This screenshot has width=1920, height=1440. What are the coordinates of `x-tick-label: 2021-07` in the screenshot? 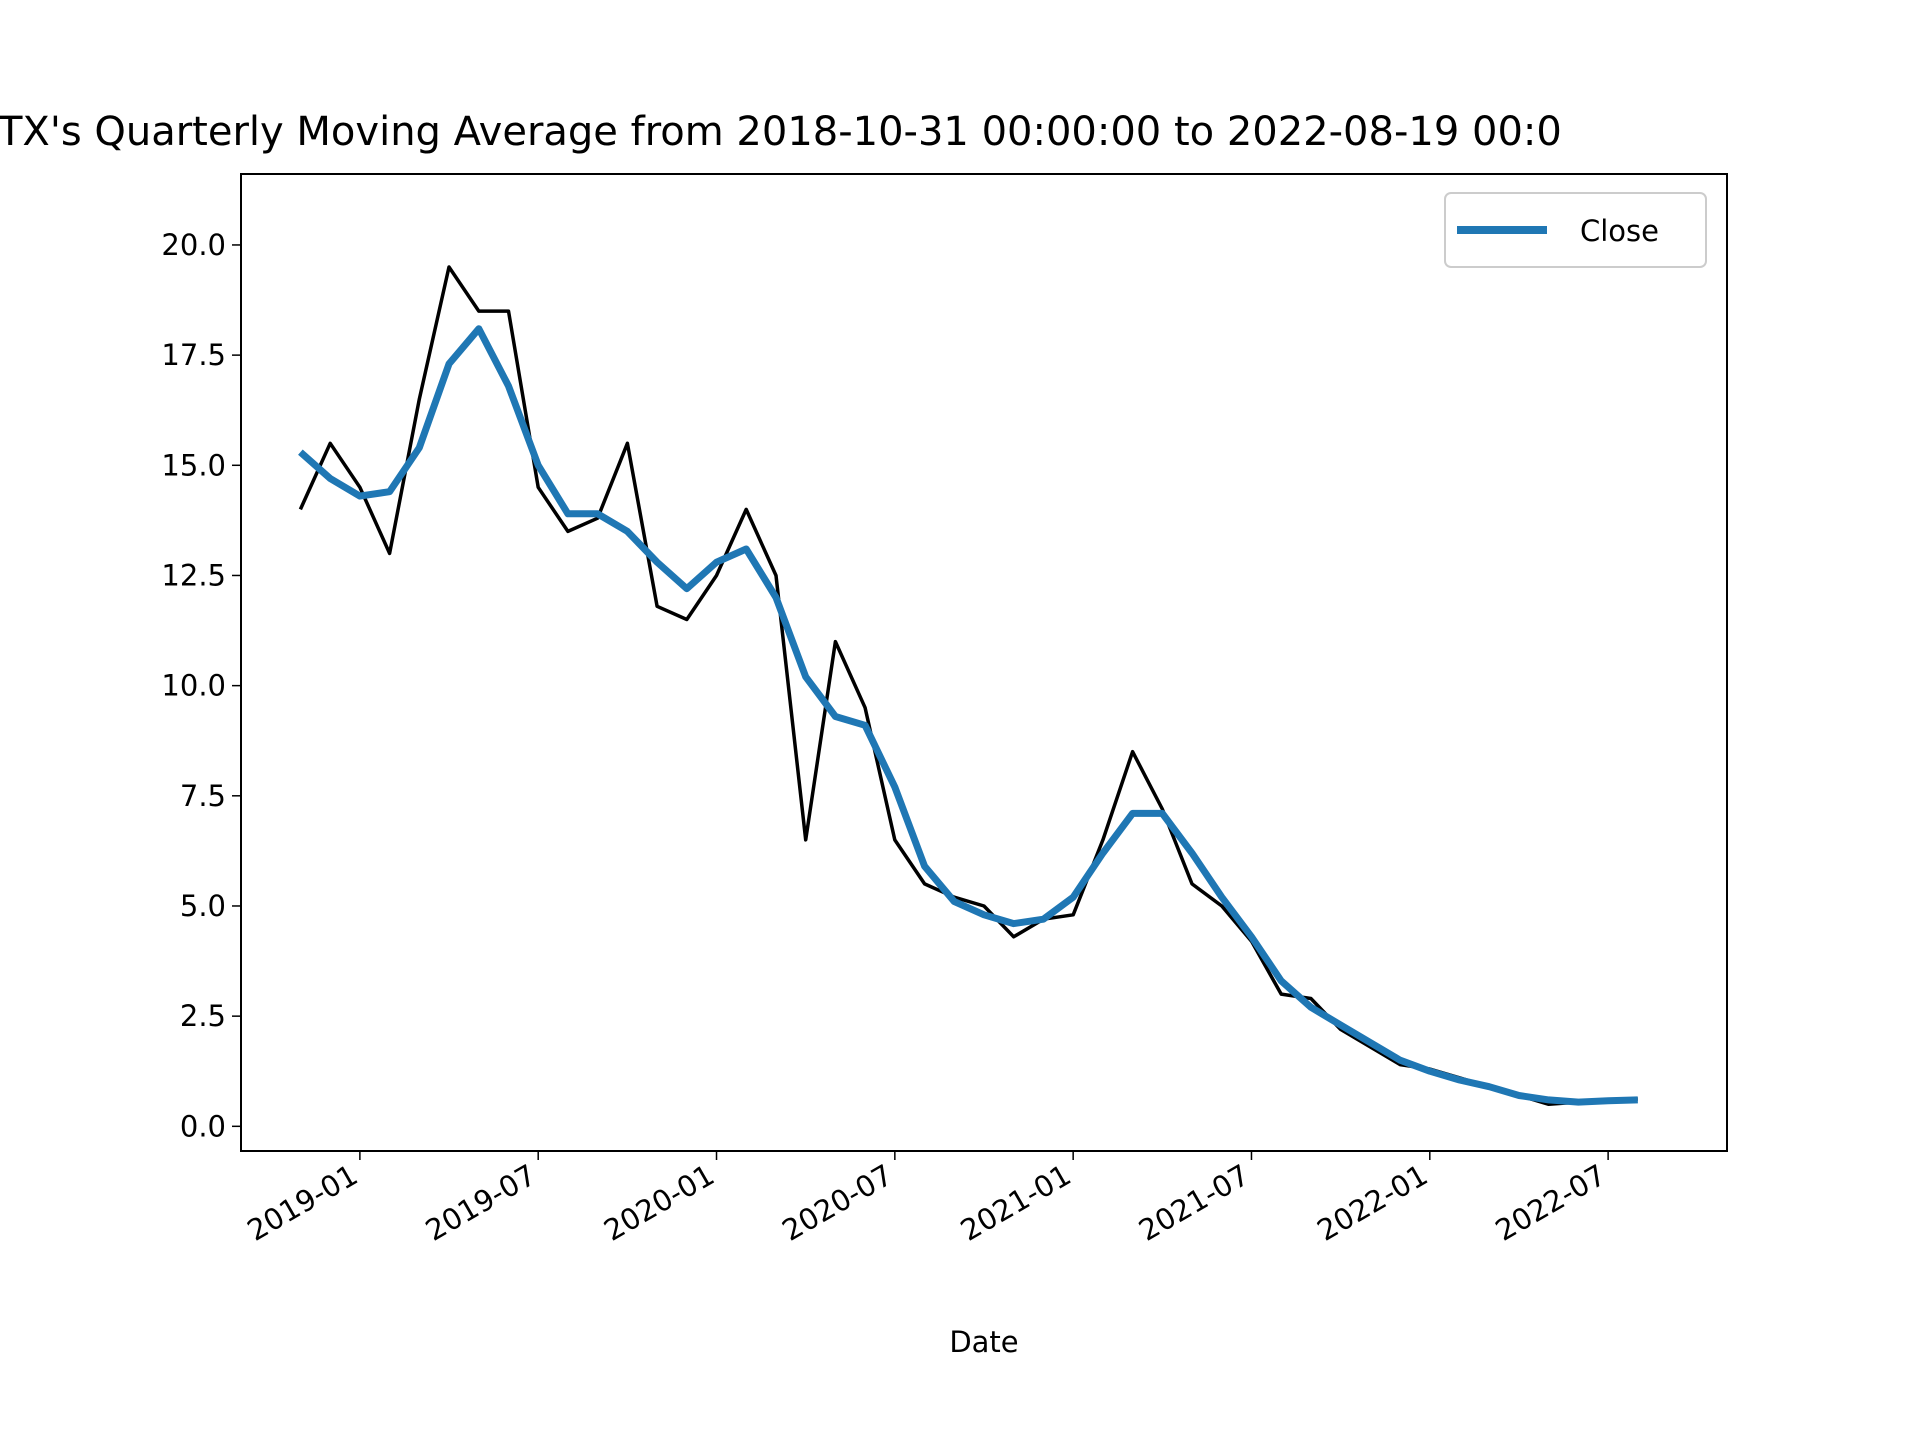 It's located at (1194, 1203).